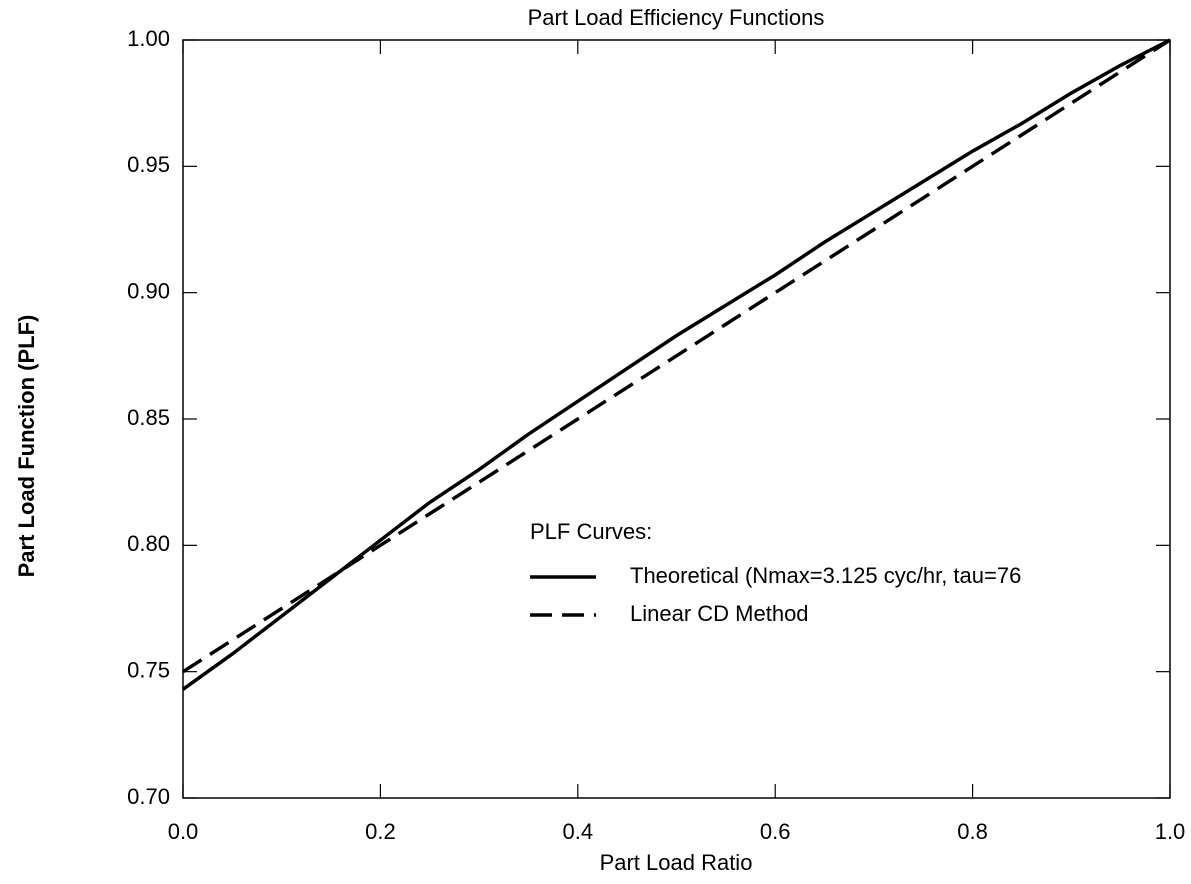 This screenshot has height=884, width=1191. Describe the element at coordinates (148, 669) in the screenshot. I see `y-tick-label: 0.75` at that location.